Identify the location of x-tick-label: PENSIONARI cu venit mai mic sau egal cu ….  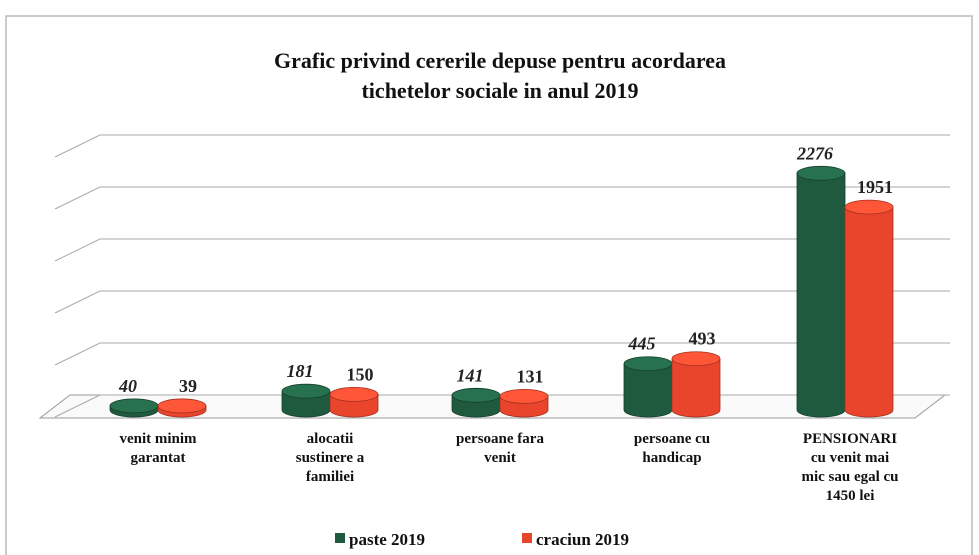
(850, 467).